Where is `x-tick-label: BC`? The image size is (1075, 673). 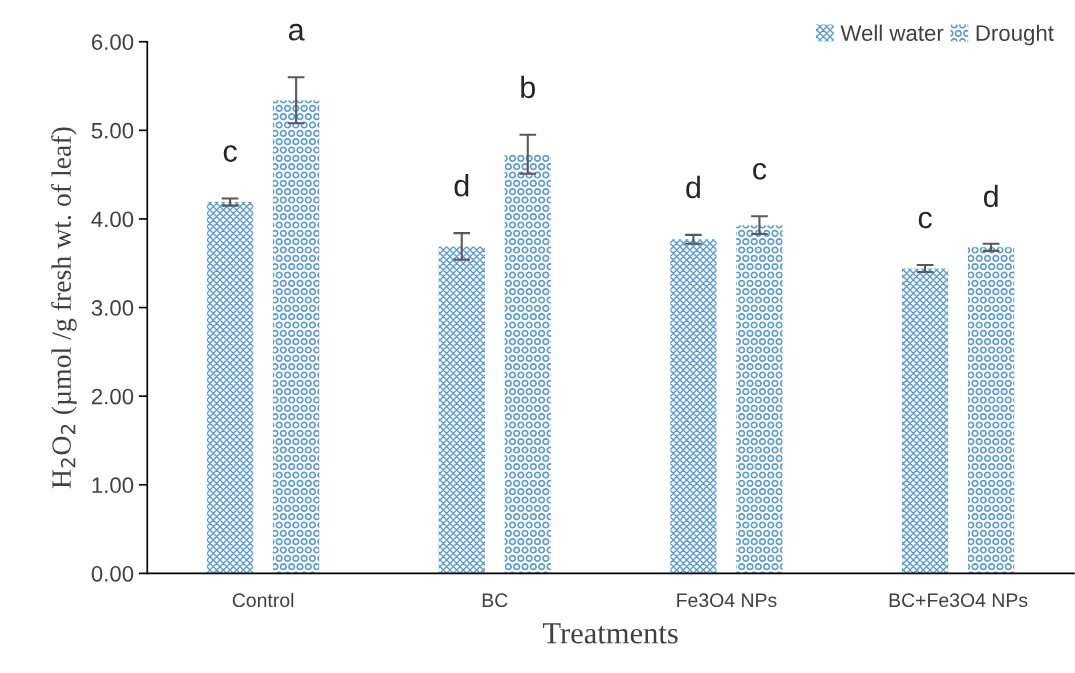
x-tick-label: BC is located at coordinates (495, 600).